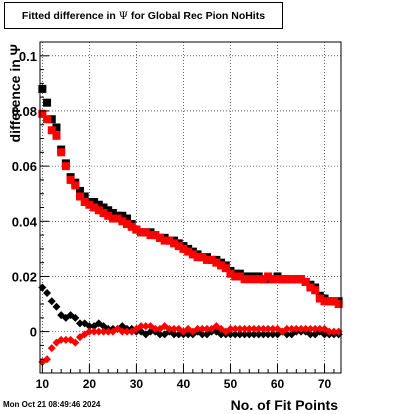 The height and width of the screenshot is (414, 400). I want to click on x-tick-label: 20, so click(90, 384).